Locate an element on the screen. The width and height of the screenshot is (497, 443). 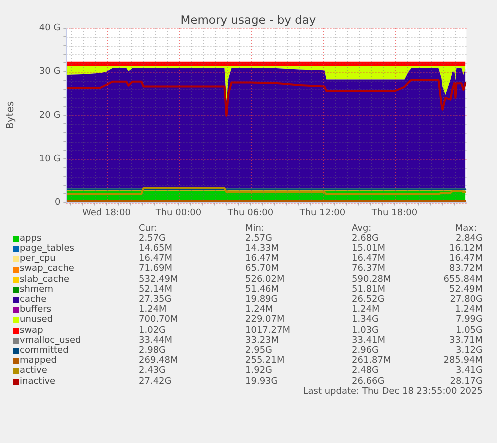
legend-label: committed is located at coordinates (44, 351).